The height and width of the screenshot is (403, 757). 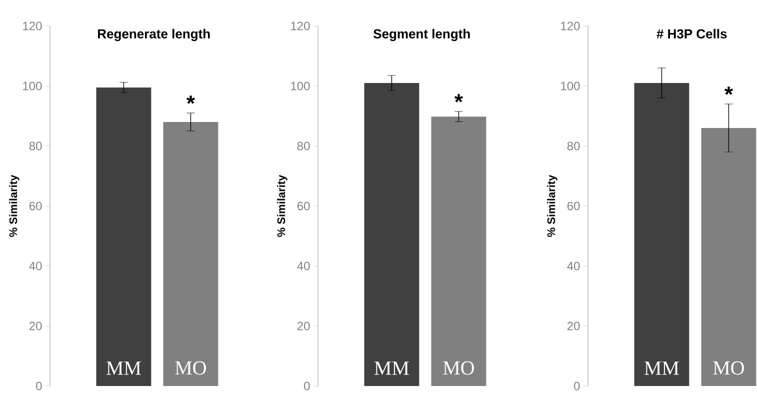 I want to click on chart-title: # H3P Cells, so click(x=691, y=33).